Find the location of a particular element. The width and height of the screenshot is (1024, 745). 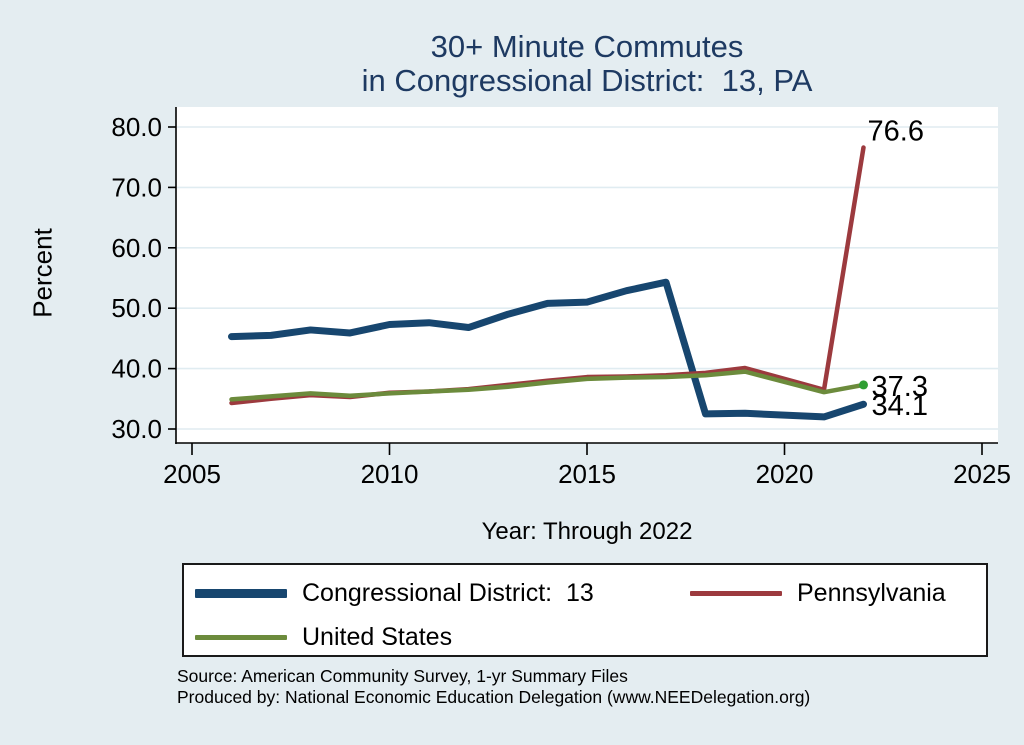

legend-swatch-us is located at coordinates (241, 637).